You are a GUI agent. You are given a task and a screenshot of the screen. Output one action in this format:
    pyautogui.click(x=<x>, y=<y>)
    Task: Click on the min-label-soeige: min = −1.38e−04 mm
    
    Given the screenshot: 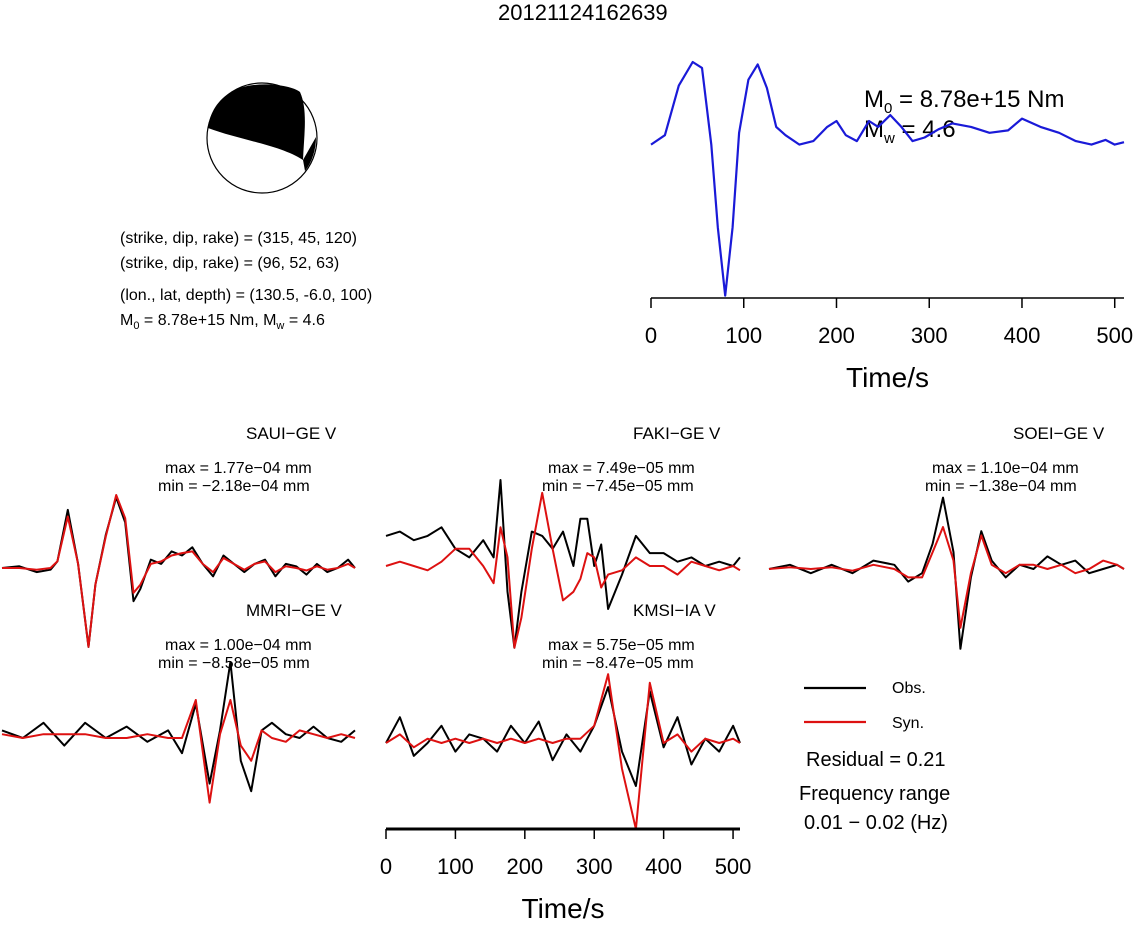 What is the action you would take?
    pyautogui.click(x=1001, y=486)
    